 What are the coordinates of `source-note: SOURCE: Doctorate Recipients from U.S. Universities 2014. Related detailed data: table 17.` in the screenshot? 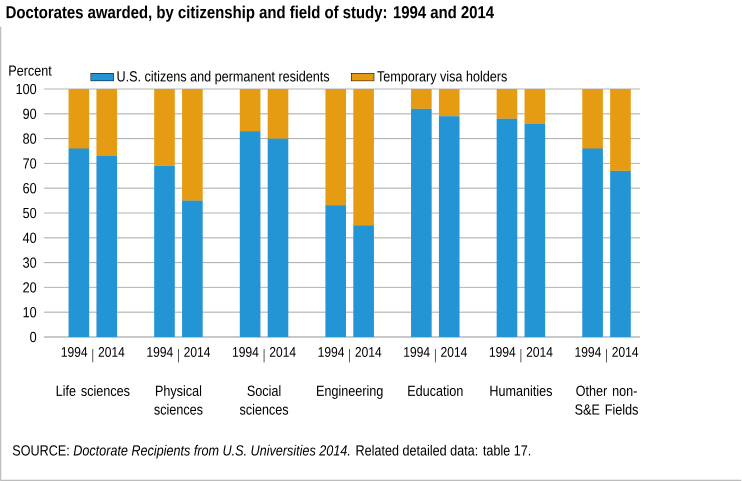 It's located at (271, 451).